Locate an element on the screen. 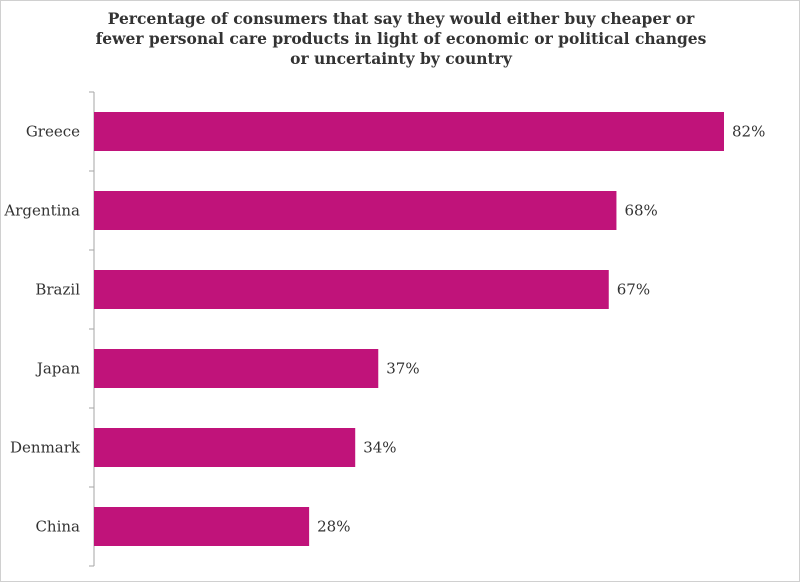 This screenshot has width=800, height=583. category-label-china: China is located at coordinates (57, 527).